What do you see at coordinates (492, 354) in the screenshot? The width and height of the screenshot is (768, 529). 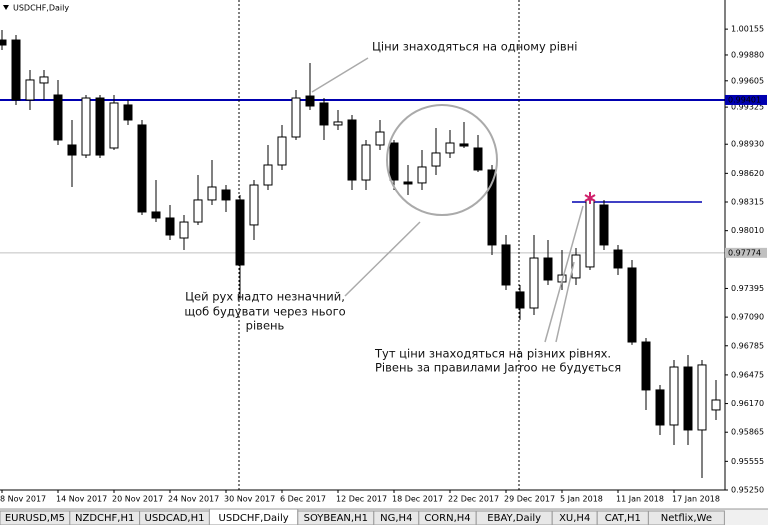 I see `annotation: Тут ціни знаходяться на різних рівнях.` at bounding box center [492, 354].